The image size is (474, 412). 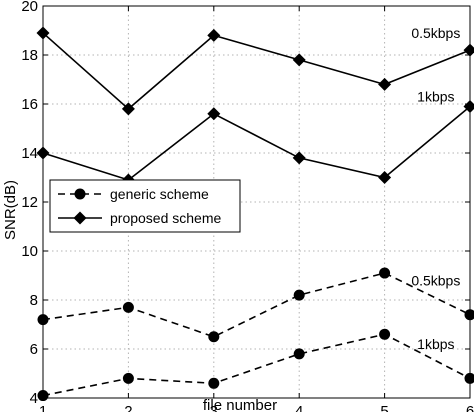 I want to click on legend-label: generic scheme, so click(x=159, y=194).